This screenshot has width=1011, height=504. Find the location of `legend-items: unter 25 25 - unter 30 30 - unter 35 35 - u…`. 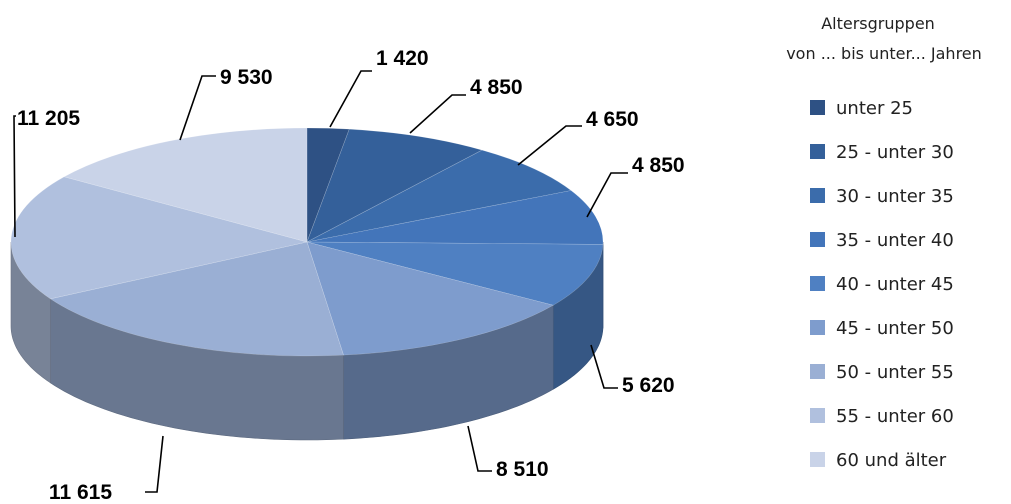

legend-items: unter 25 25 - unter 30 30 - unter 35 35 - u… is located at coordinates (882, 284).